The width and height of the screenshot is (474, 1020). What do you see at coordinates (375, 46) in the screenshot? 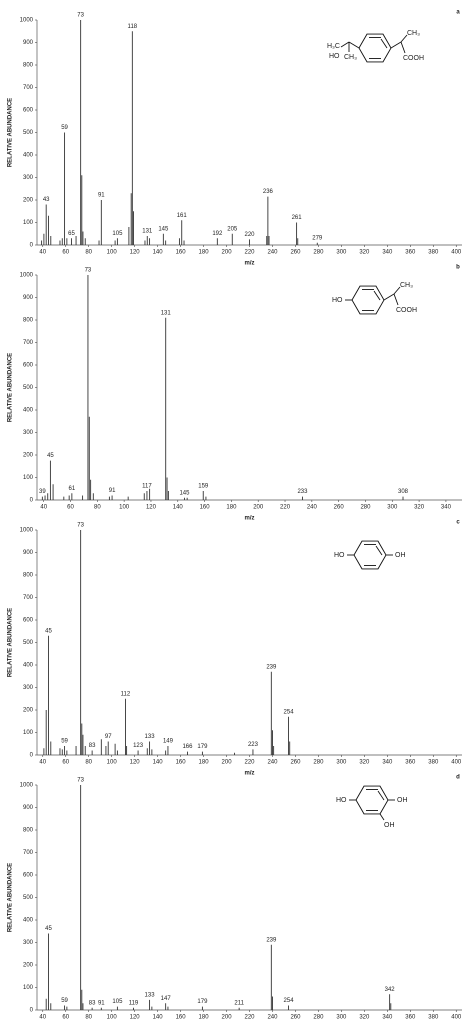
I see `structure: H₃C HO CH₃ CH₃ COOH` at bounding box center [375, 46].